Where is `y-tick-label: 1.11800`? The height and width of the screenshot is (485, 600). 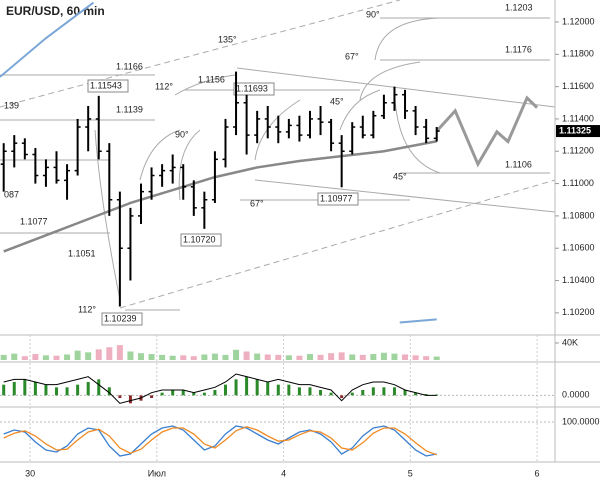 y-tick-label: 1.11800 is located at coordinates (578, 54).